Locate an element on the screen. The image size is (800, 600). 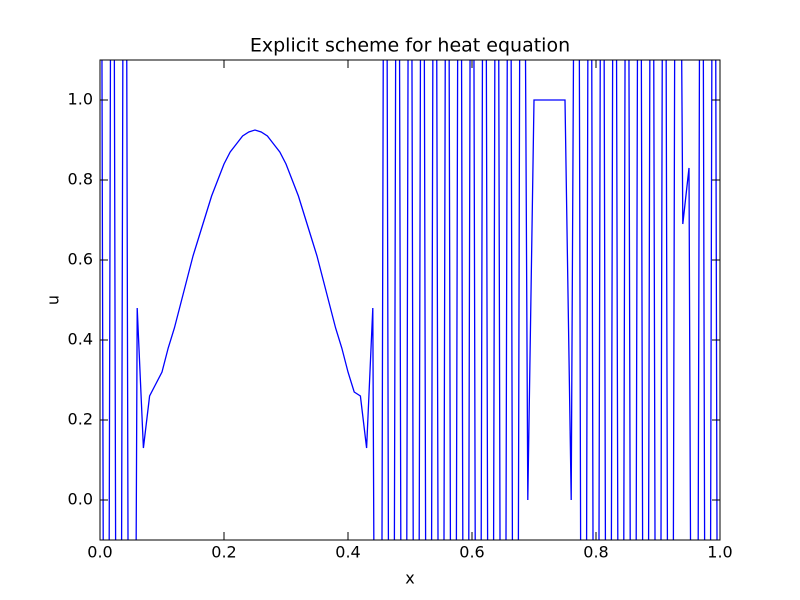
x-tick-label: 0.0 is located at coordinates (99, 552).